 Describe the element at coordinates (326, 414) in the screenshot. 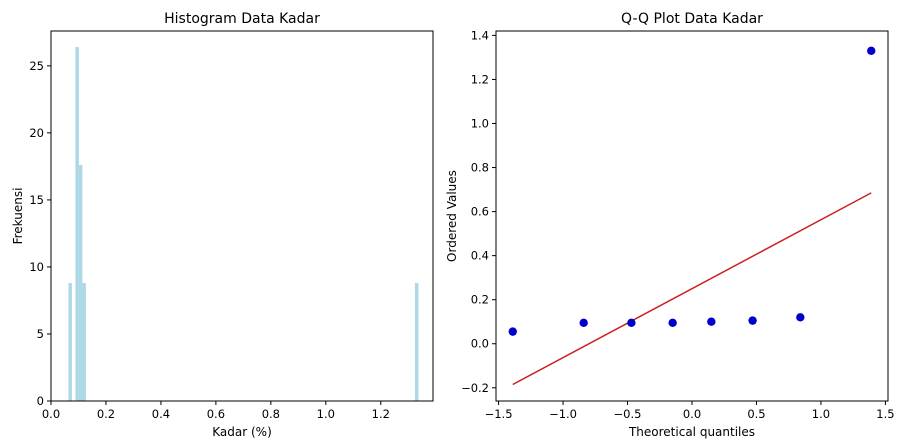

I see `histogram-xtick-label: 1.0` at that location.